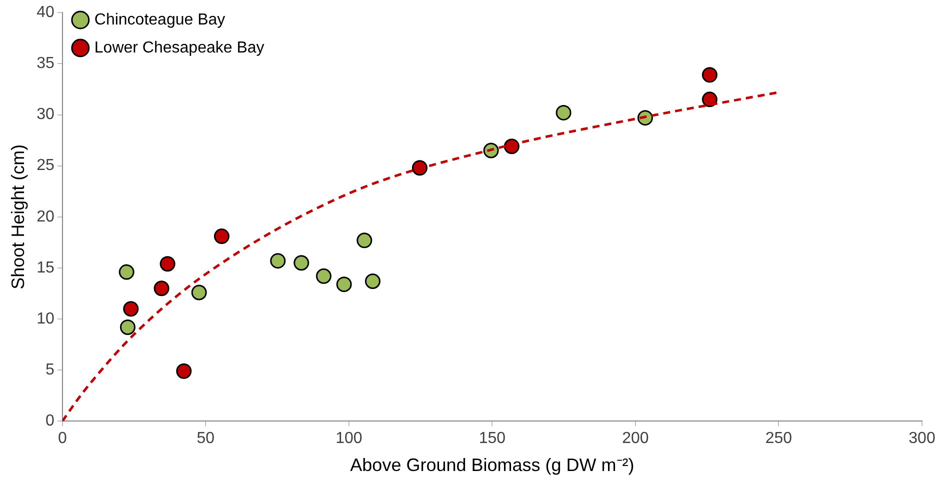 The image size is (940, 483). What do you see at coordinates (492, 465) in the screenshot?
I see `x-axis-title: Above Ground Biomass (g DW m⁻²)` at bounding box center [492, 465].